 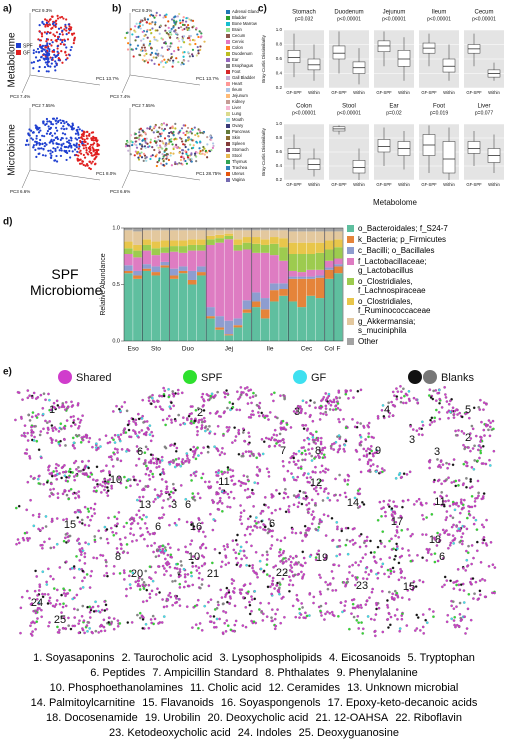 What do you see at coordinates (396, 250) in the screenshot?
I see `legend-label: c_Bacilli; o_Bacillales` at bounding box center [396, 250].